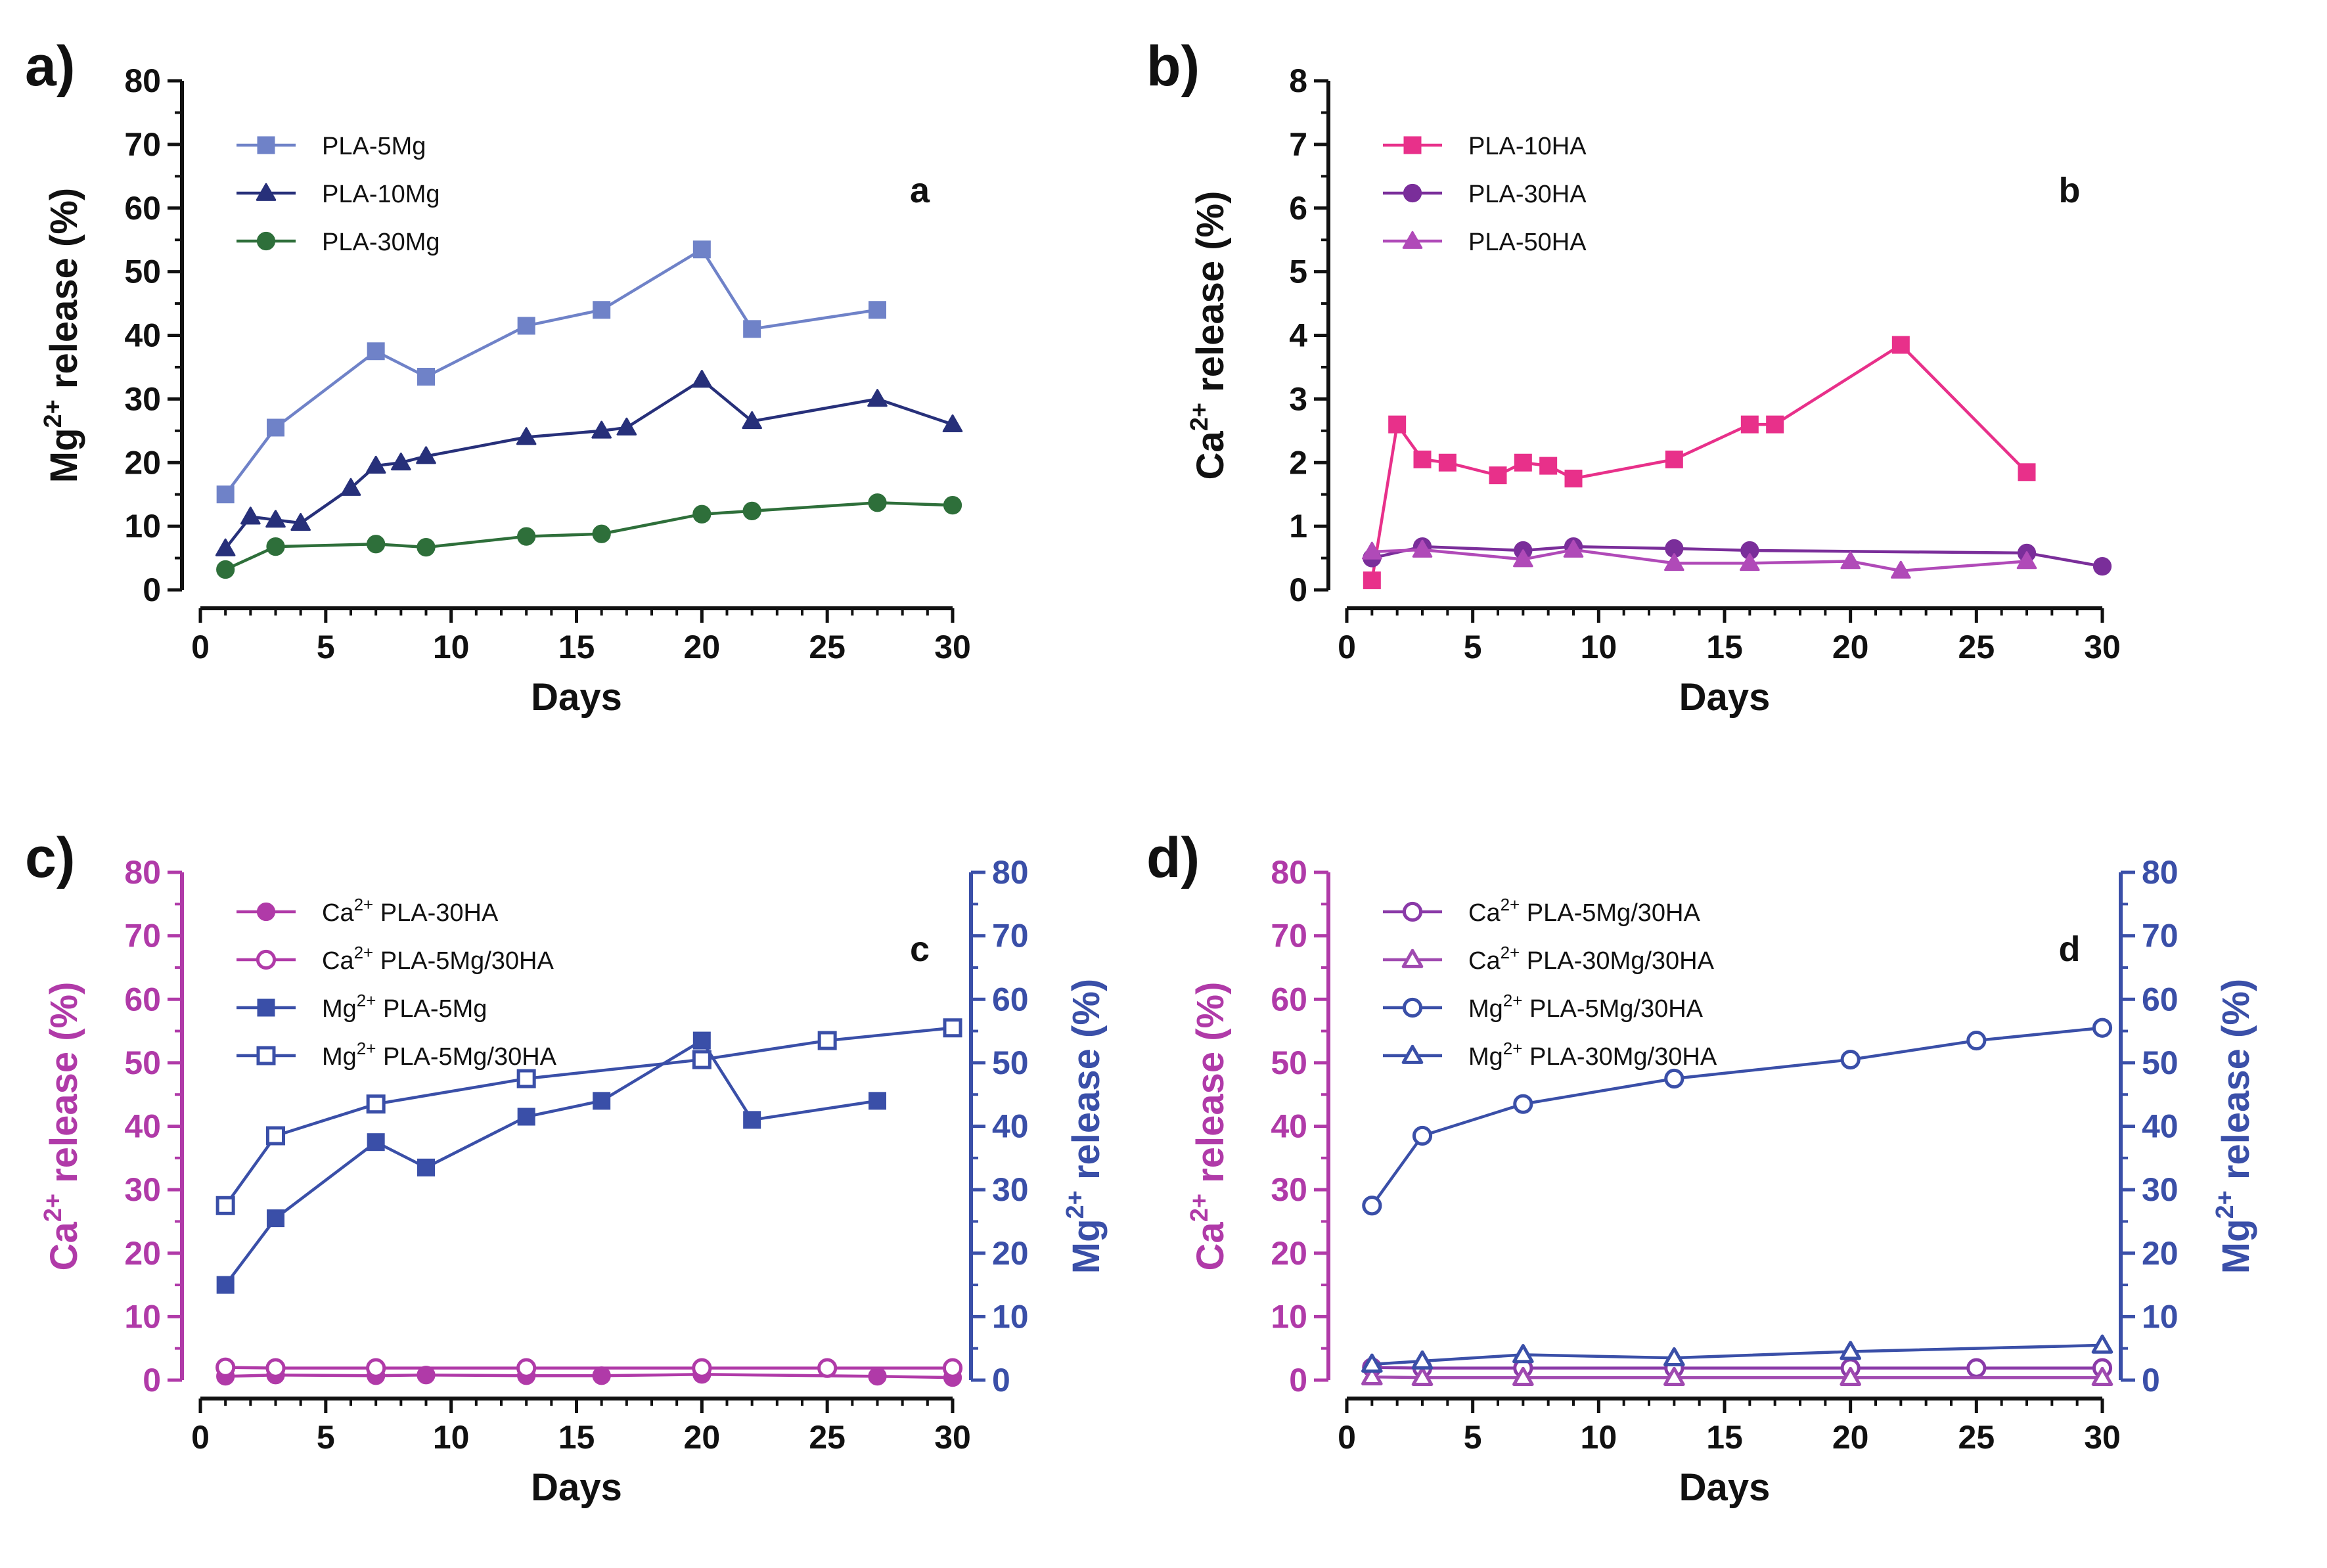 The width and height of the screenshot is (2327, 1568). Describe the element at coordinates (438, 959) in the screenshot. I see `legend-label: Ca2+ PLA-5Mg/30HA` at that location.